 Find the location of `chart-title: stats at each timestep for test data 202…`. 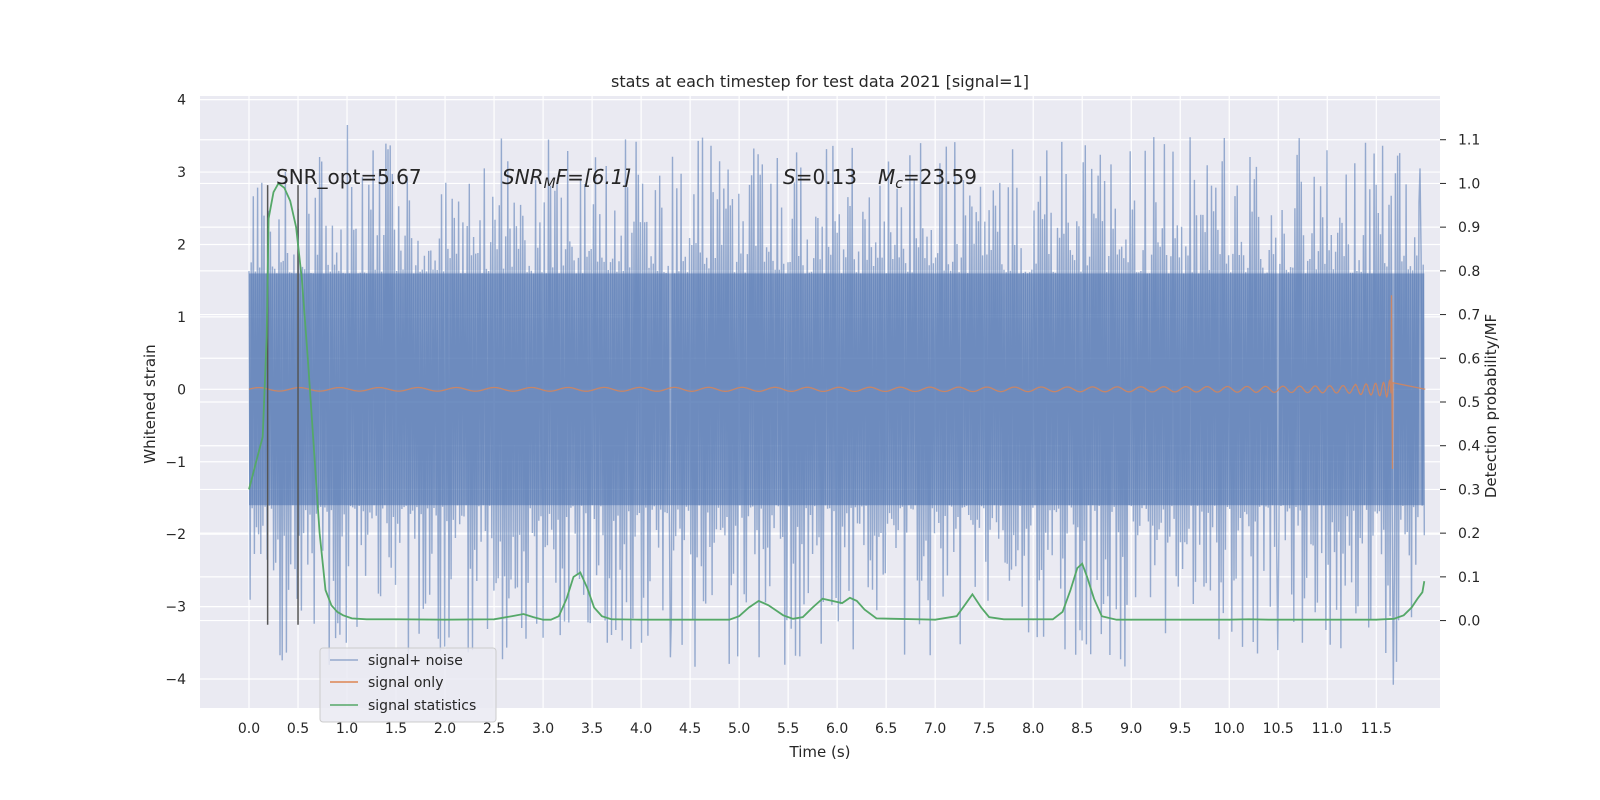

chart-title: stats at each timestep for test data 202… is located at coordinates (820, 81).